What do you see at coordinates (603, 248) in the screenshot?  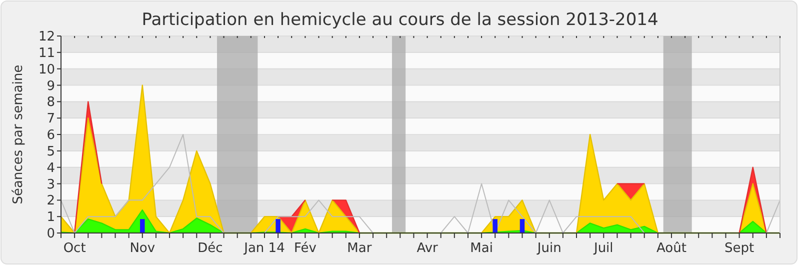 I see `x-tick-label: Juil` at bounding box center [603, 248].